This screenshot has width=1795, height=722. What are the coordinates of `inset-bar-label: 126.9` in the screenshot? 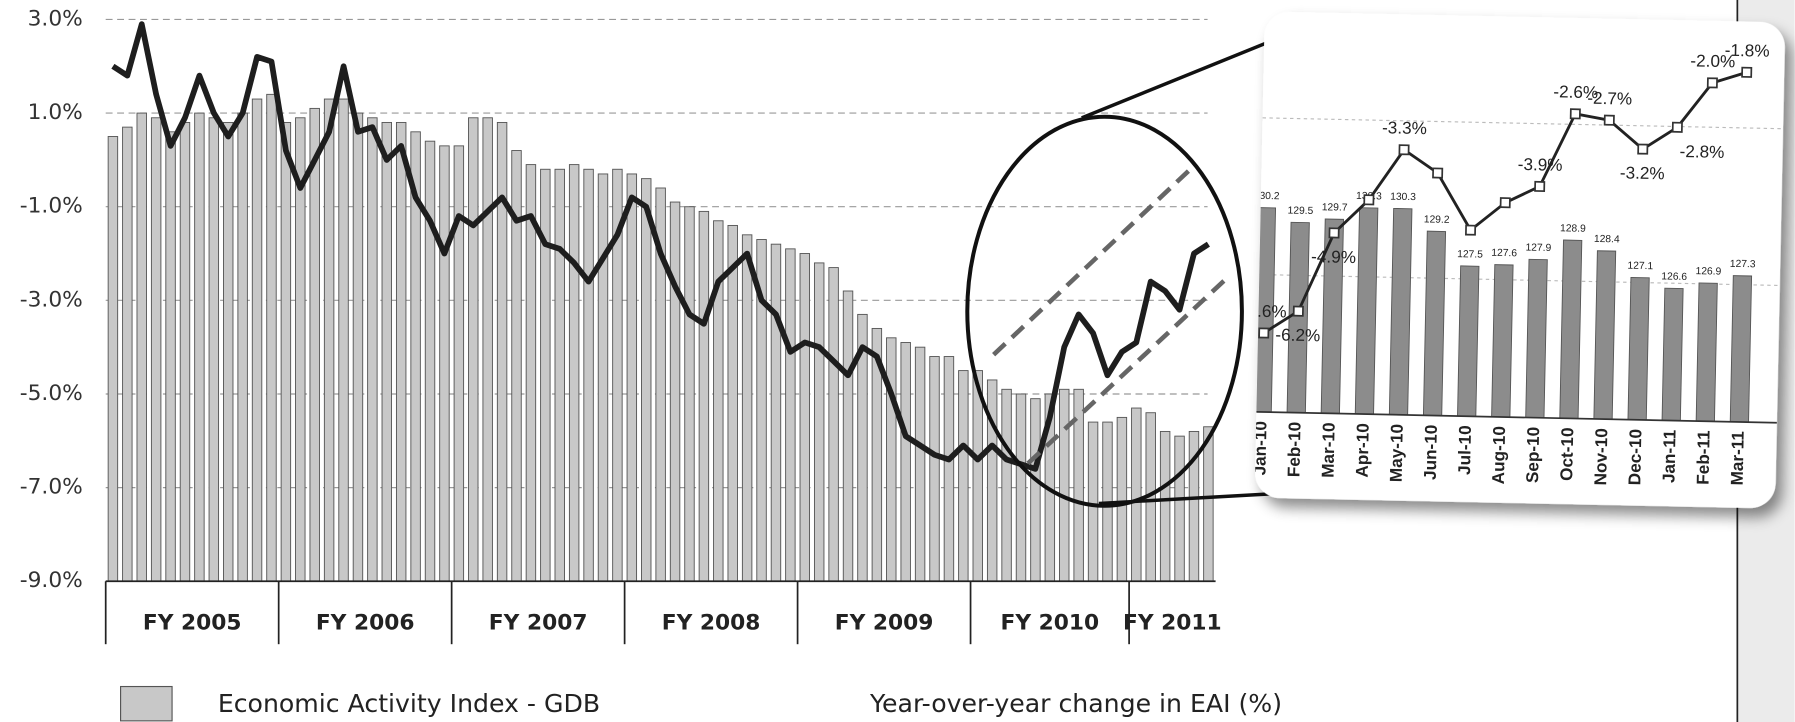 It's located at (1708, 272).